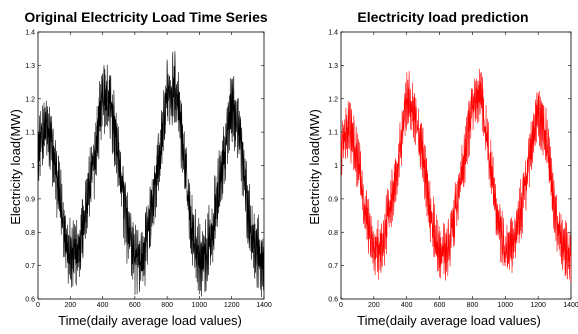 The width and height of the screenshot is (578, 334). What do you see at coordinates (145, 17) in the screenshot?
I see `chart-title: Original Electricity Load Time Series` at bounding box center [145, 17].